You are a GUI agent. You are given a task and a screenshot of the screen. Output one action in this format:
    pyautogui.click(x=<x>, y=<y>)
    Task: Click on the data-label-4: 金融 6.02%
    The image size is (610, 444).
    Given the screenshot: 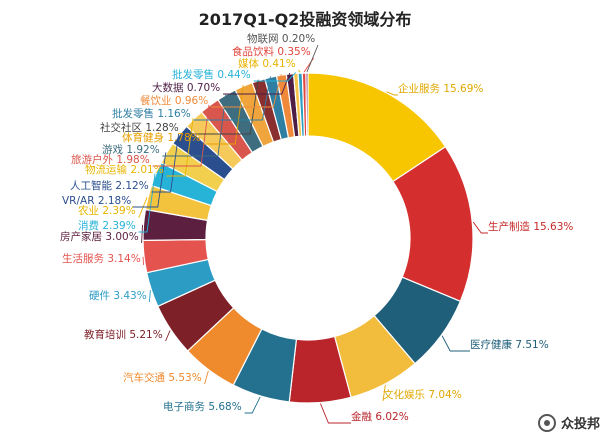 What is the action you would take?
    pyautogui.click(x=380, y=416)
    